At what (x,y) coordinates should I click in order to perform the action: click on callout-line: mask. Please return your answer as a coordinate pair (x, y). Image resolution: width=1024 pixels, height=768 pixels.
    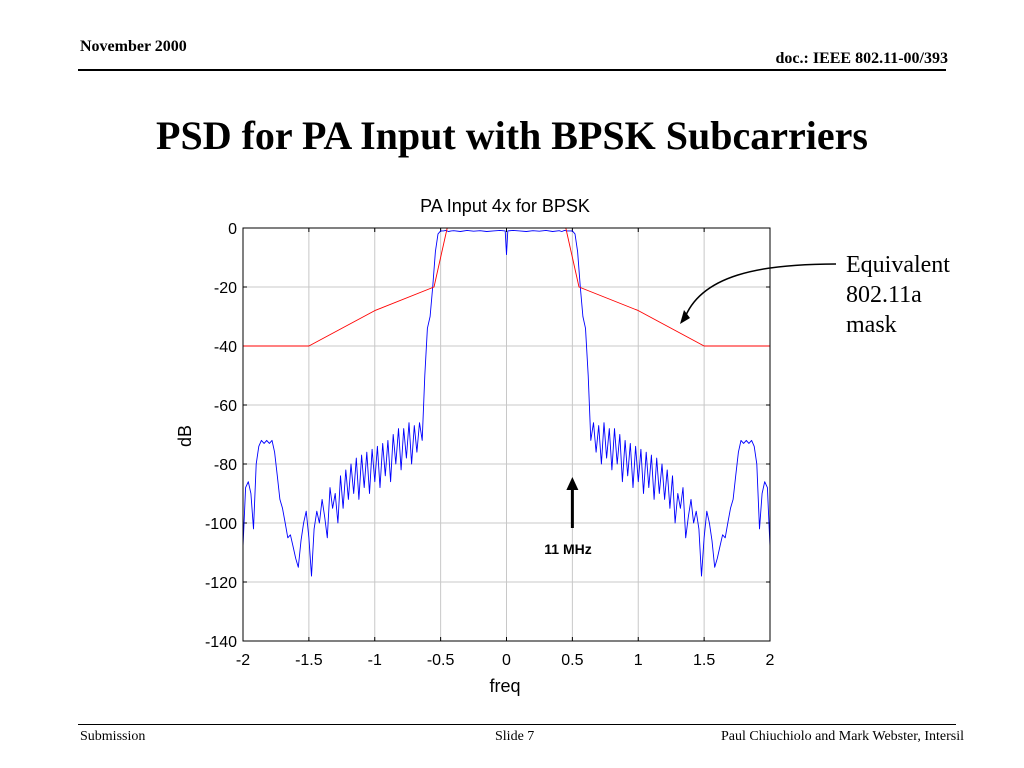
    Looking at the image, I should click on (871, 325).